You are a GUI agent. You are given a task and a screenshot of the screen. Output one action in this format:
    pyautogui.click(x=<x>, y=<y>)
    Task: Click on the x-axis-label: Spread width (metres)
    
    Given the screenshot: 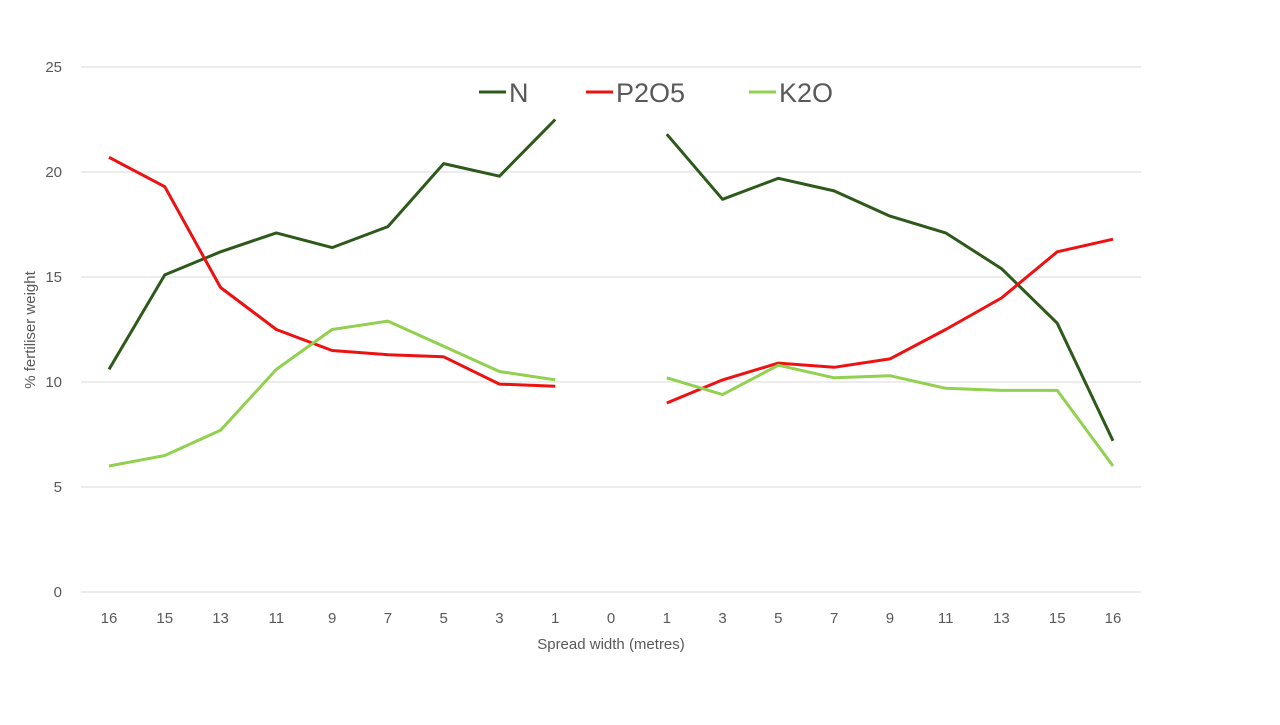 What is the action you would take?
    pyautogui.click(x=611, y=644)
    